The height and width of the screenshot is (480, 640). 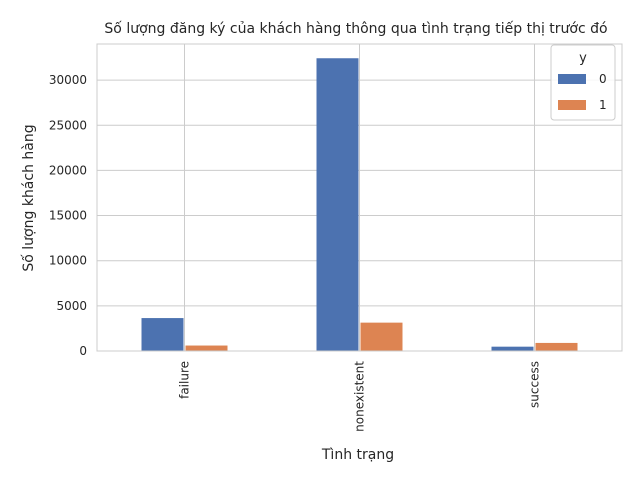 What do you see at coordinates (357, 455) in the screenshot?
I see `x-axis-label: Tình trạng` at bounding box center [357, 455].